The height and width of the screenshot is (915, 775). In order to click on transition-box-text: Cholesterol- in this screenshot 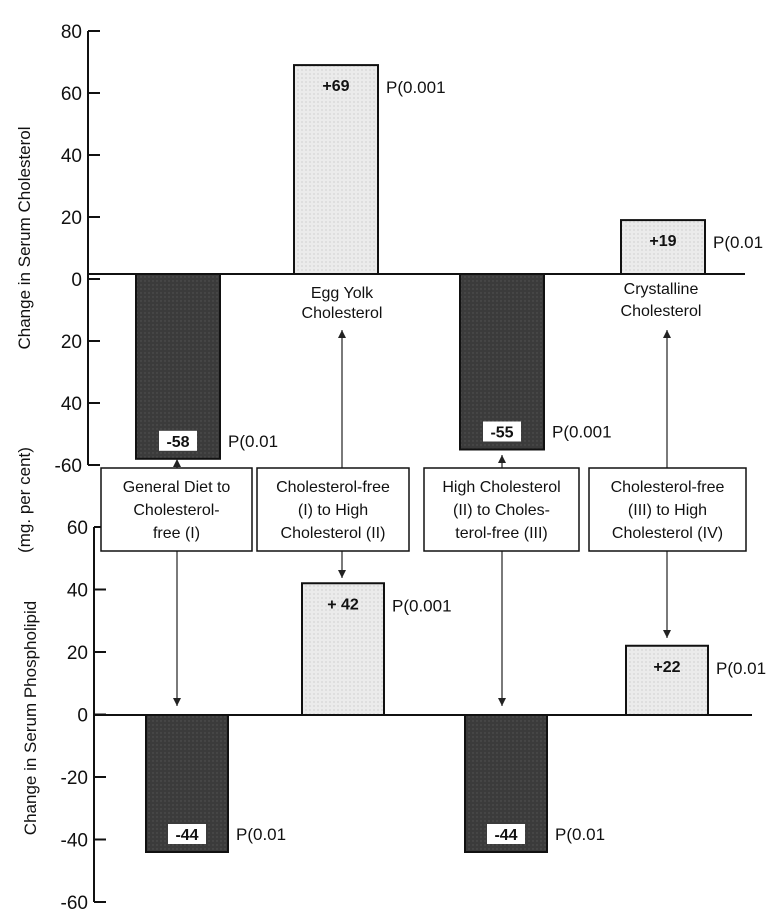, I will do `click(176, 510)`.